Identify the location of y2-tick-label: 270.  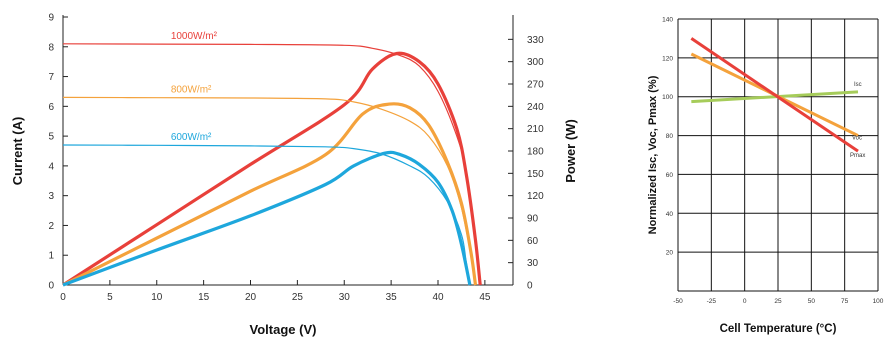
(535, 85).